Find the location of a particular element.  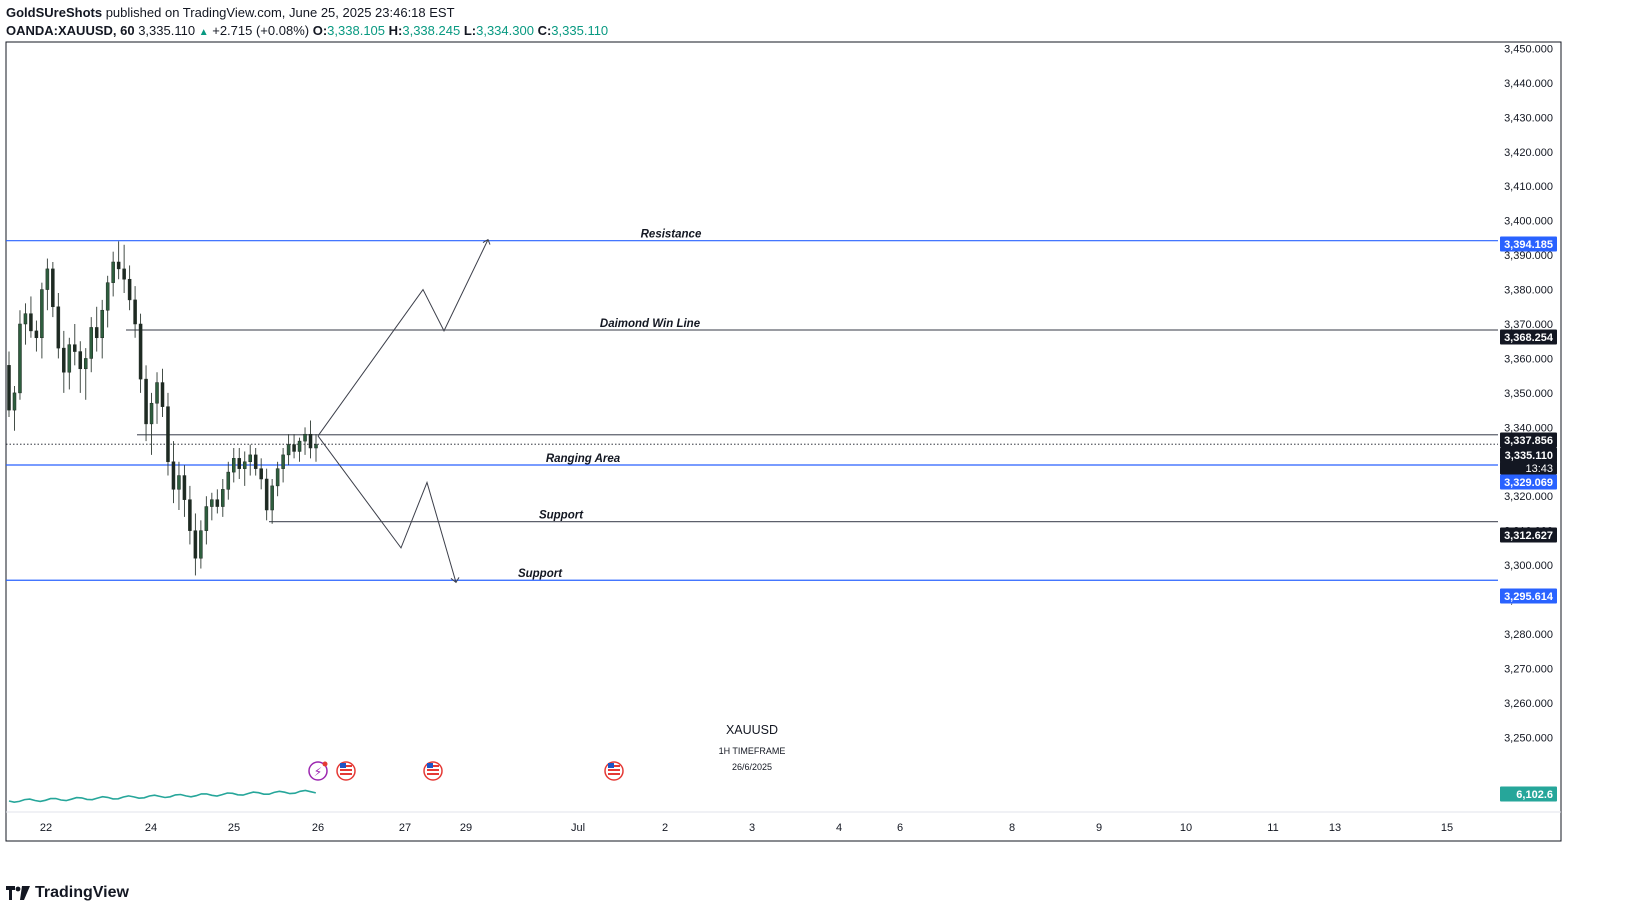

x-tick-label: 13 is located at coordinates (1335, 828).